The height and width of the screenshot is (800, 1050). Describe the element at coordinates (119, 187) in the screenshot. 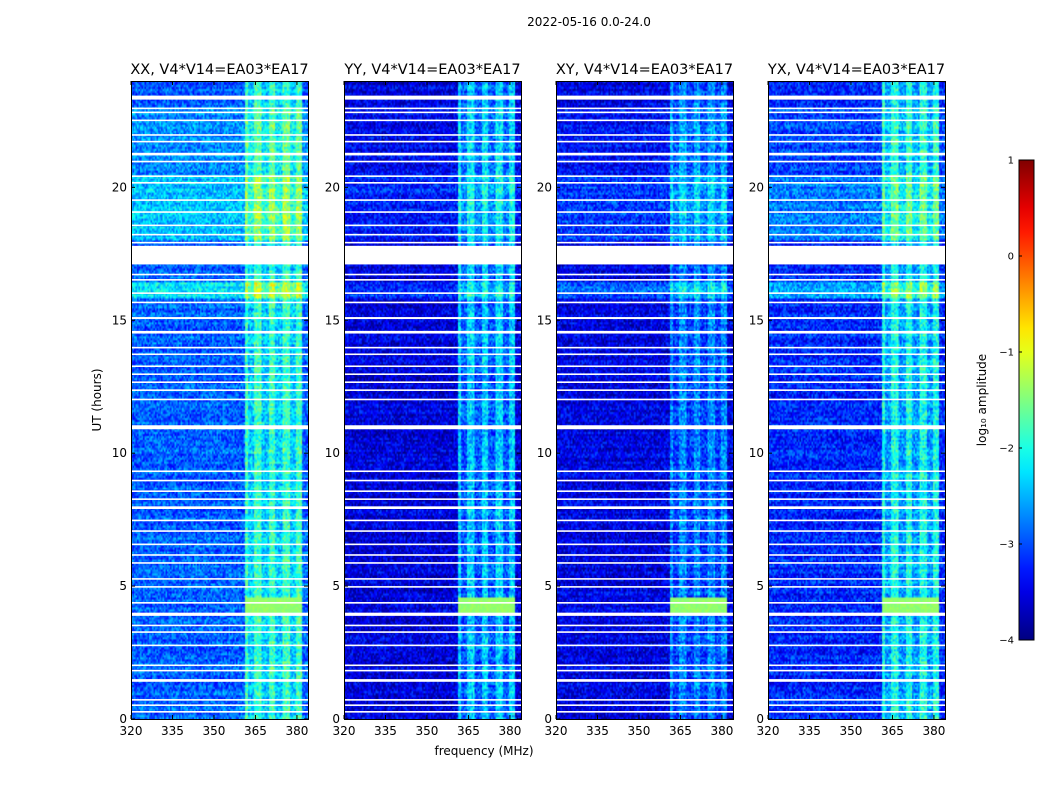

I see `y-tick-label: 20` at that location.